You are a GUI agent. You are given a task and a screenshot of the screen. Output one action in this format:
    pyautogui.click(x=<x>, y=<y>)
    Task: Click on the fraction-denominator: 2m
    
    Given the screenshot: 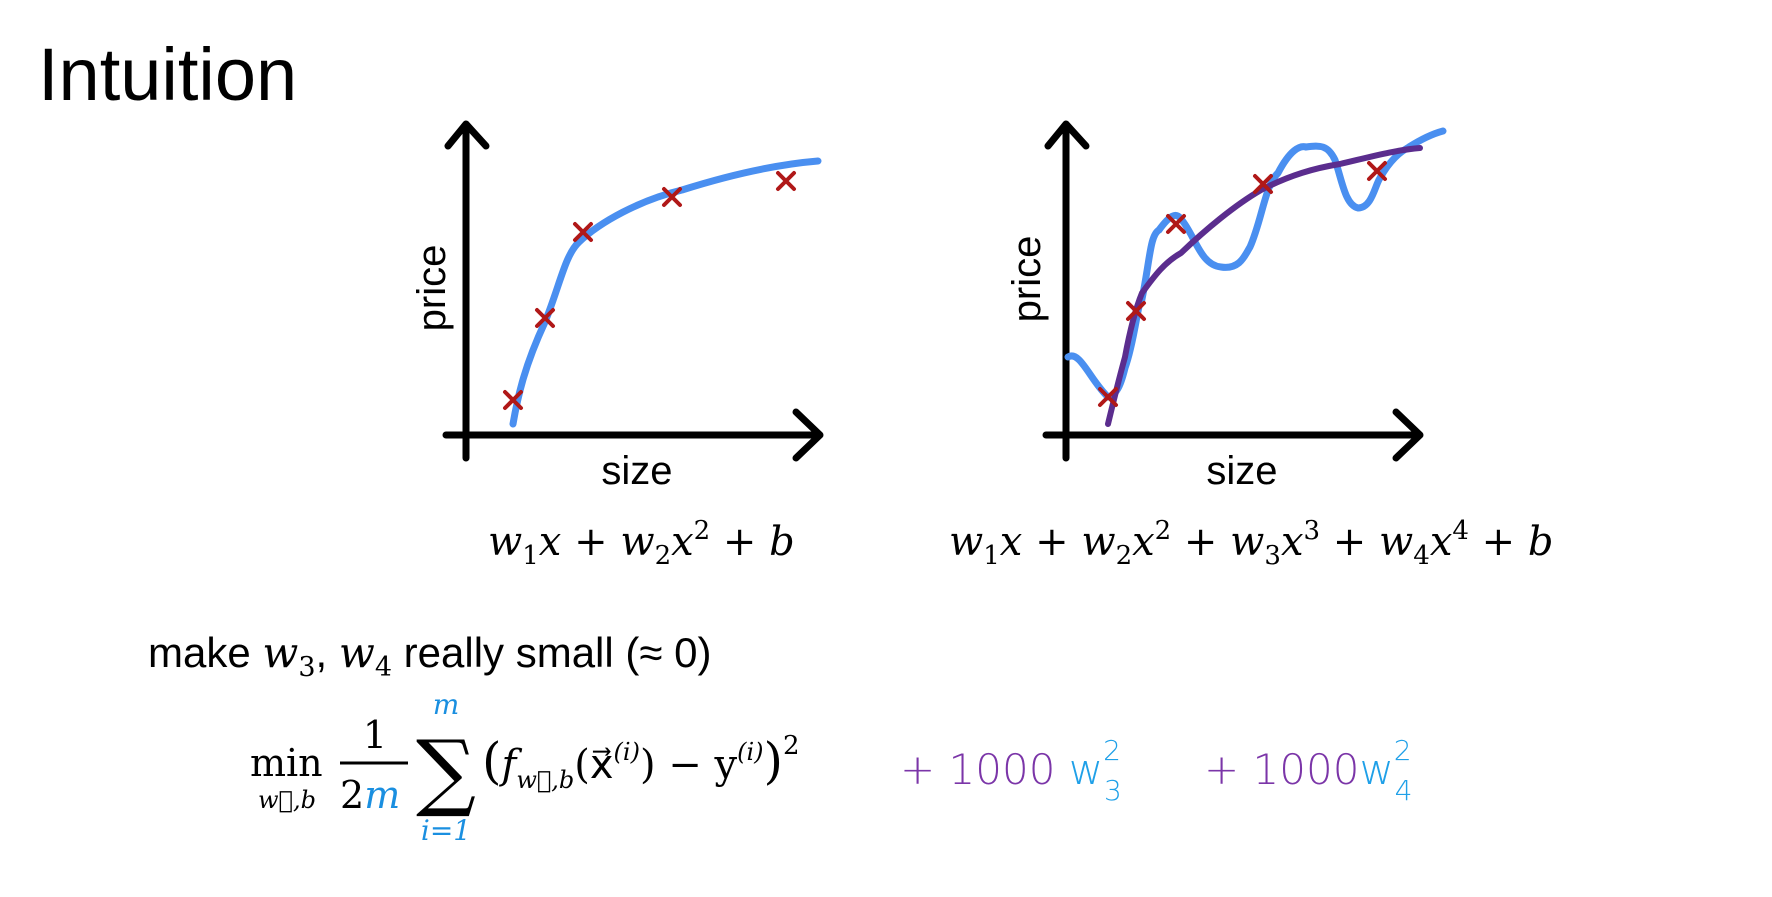 What is the action you would take?
    pyautogui.click(x=370, y=795)
    